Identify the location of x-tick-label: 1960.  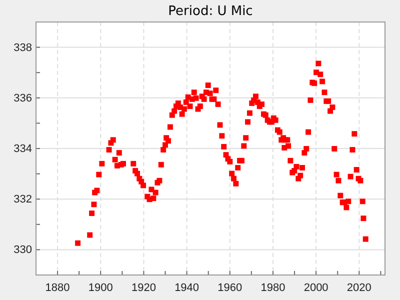
(230, 288).